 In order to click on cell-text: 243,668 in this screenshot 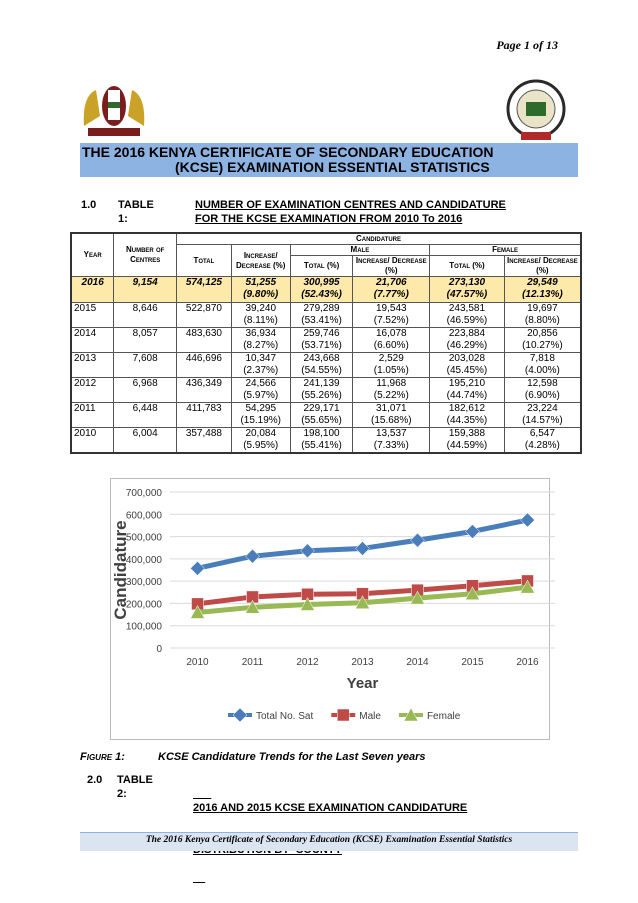, I will do `click(321, 358)`.